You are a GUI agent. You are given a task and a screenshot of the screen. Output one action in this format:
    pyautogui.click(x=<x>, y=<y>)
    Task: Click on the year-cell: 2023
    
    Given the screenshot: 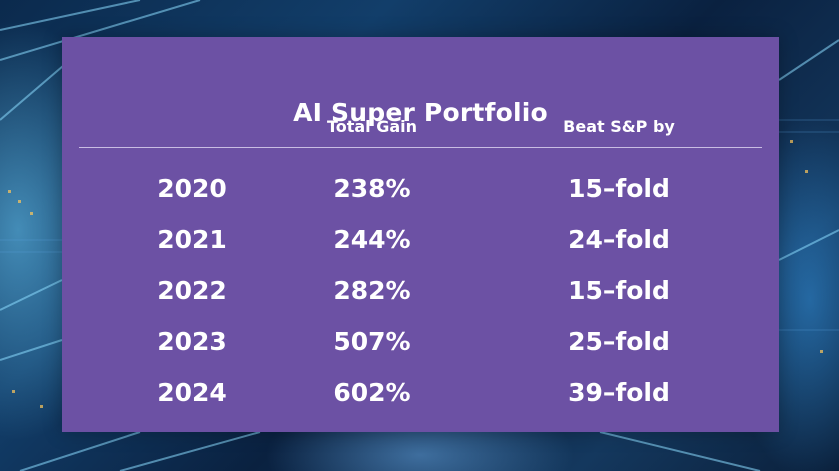 What is the action you would take?
    pyautogui.click(x=192, y=341)
    